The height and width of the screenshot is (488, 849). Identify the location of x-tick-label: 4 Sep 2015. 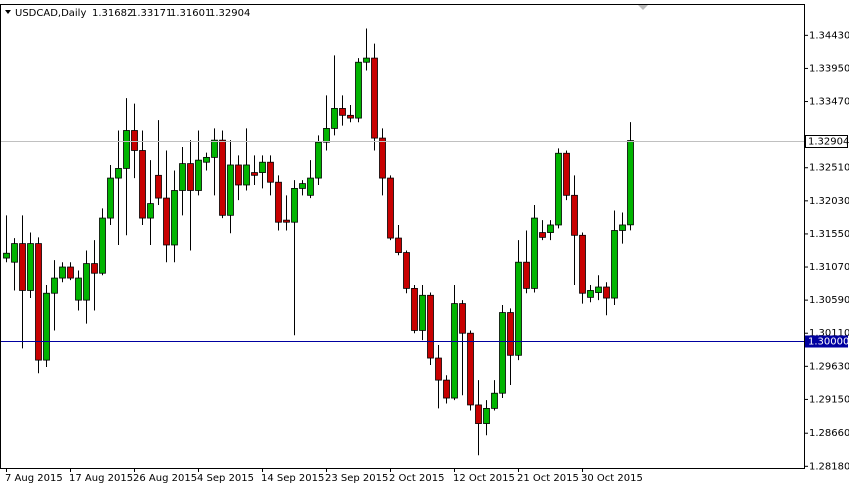
(225, 478).